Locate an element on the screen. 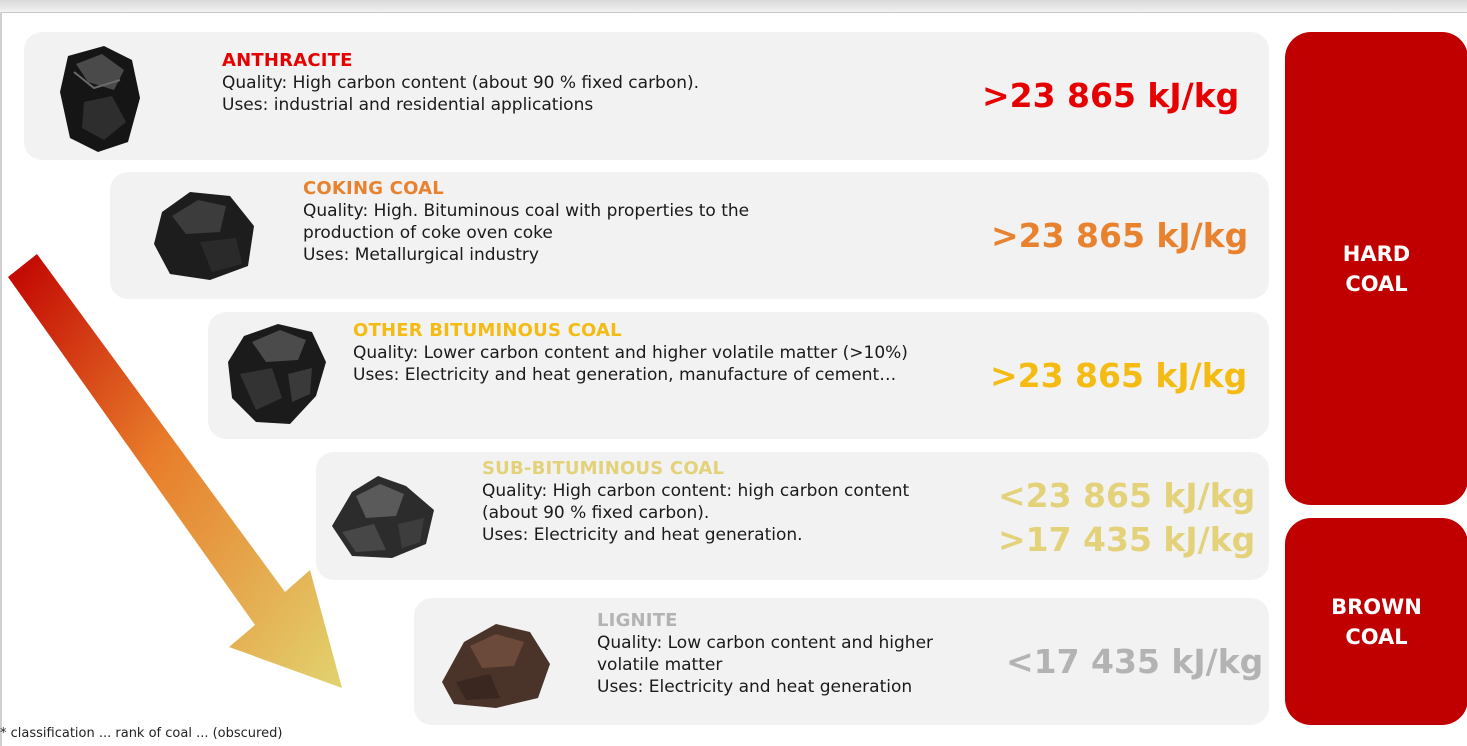 This screenshot has width=1467, height=746. brown-coal-label-line1: BROWN is located at coordinates (1376, 606).